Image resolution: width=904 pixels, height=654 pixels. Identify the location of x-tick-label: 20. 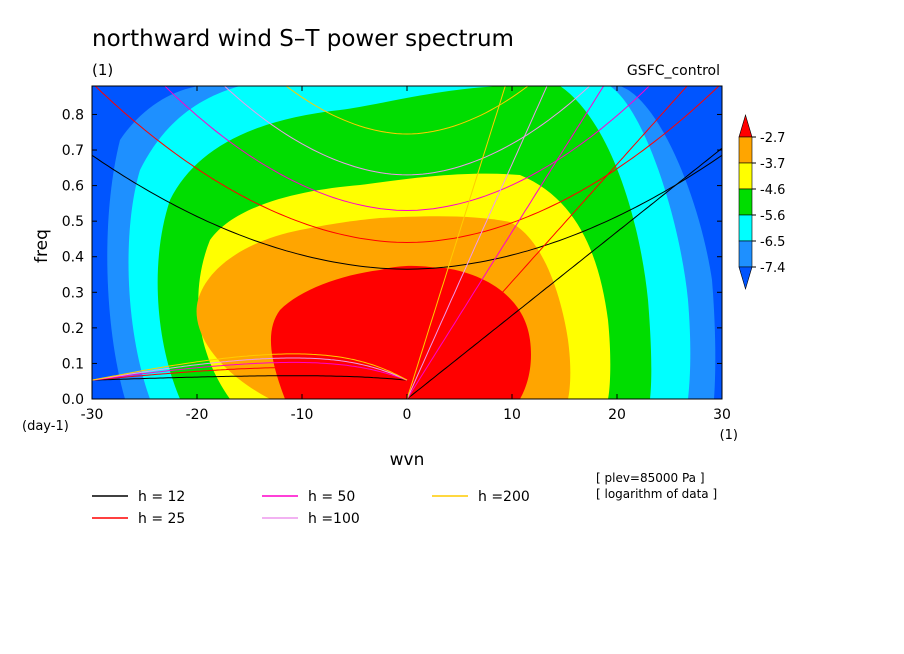
(617, 415).